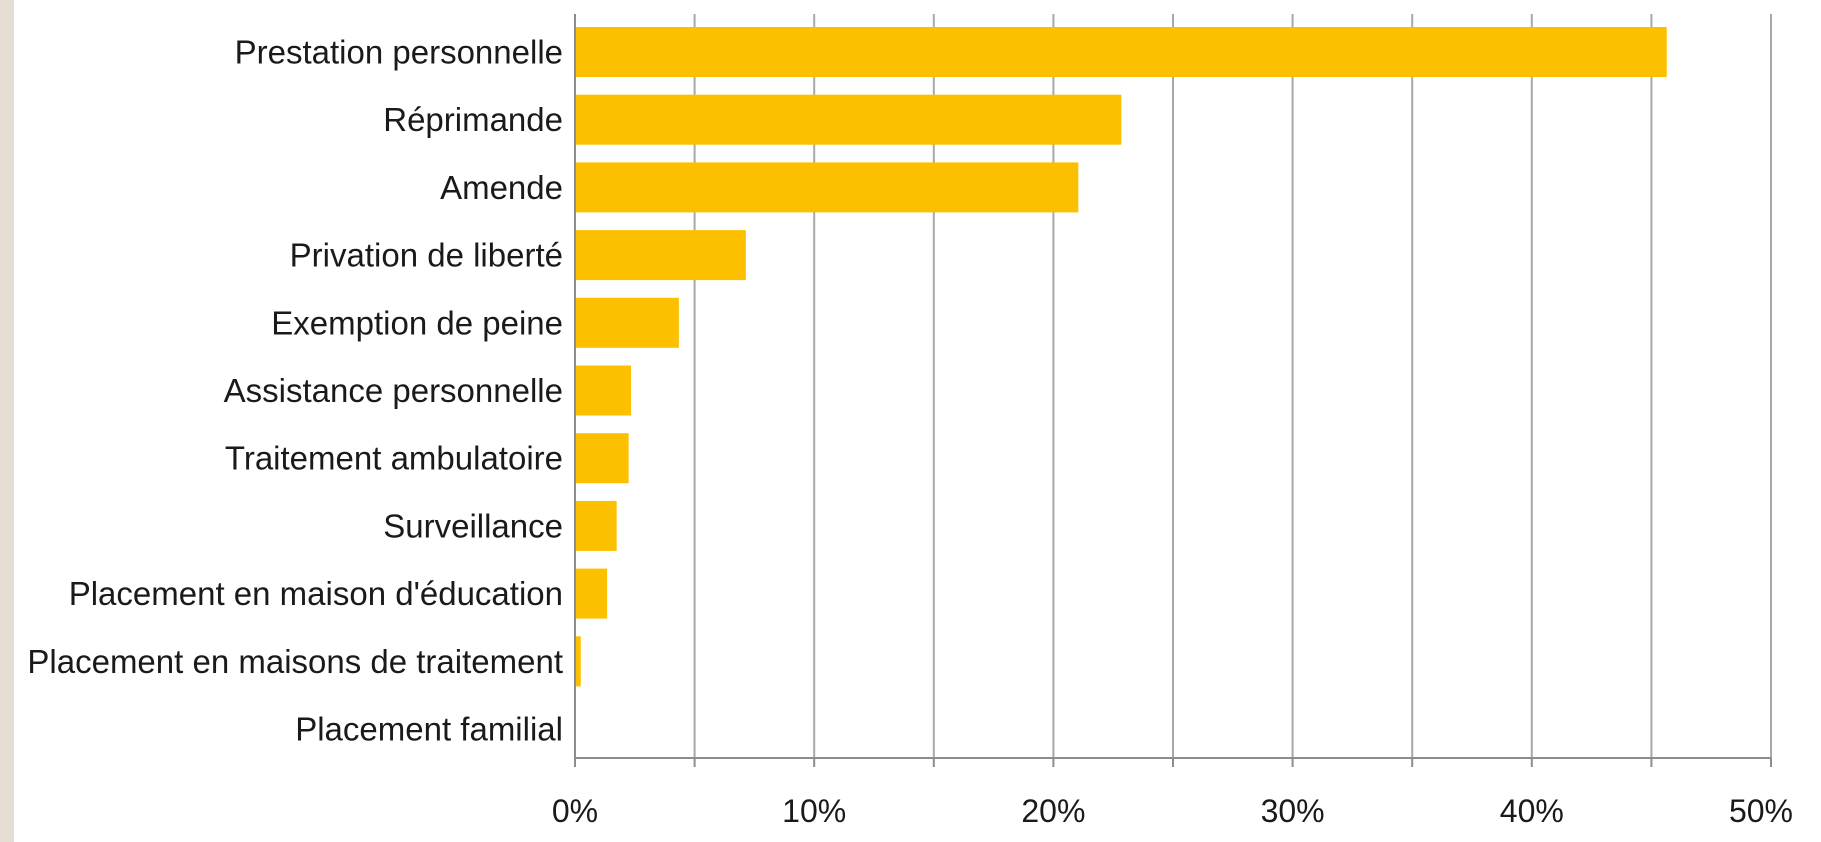  I want to click on category-label: Traitement ambulatoire, so click(394, 458).